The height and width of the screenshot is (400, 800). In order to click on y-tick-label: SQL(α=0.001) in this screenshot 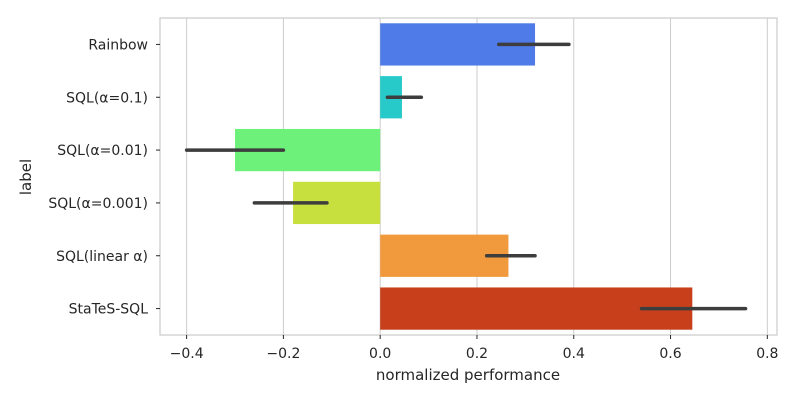, I will do `click(98, 204)`.